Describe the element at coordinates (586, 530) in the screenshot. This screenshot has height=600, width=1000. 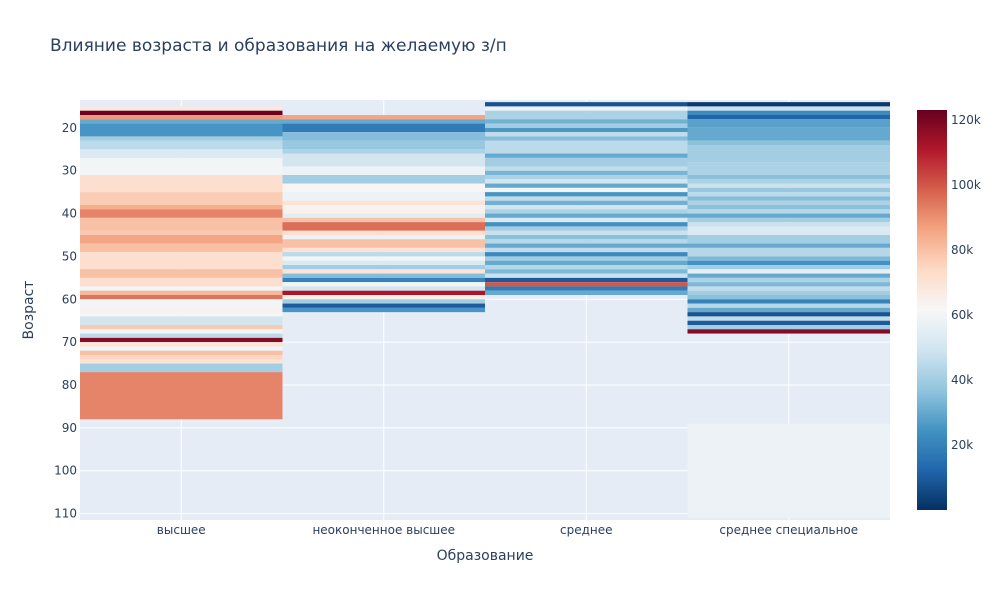
I see `x-tick-label: среднее` at that location.